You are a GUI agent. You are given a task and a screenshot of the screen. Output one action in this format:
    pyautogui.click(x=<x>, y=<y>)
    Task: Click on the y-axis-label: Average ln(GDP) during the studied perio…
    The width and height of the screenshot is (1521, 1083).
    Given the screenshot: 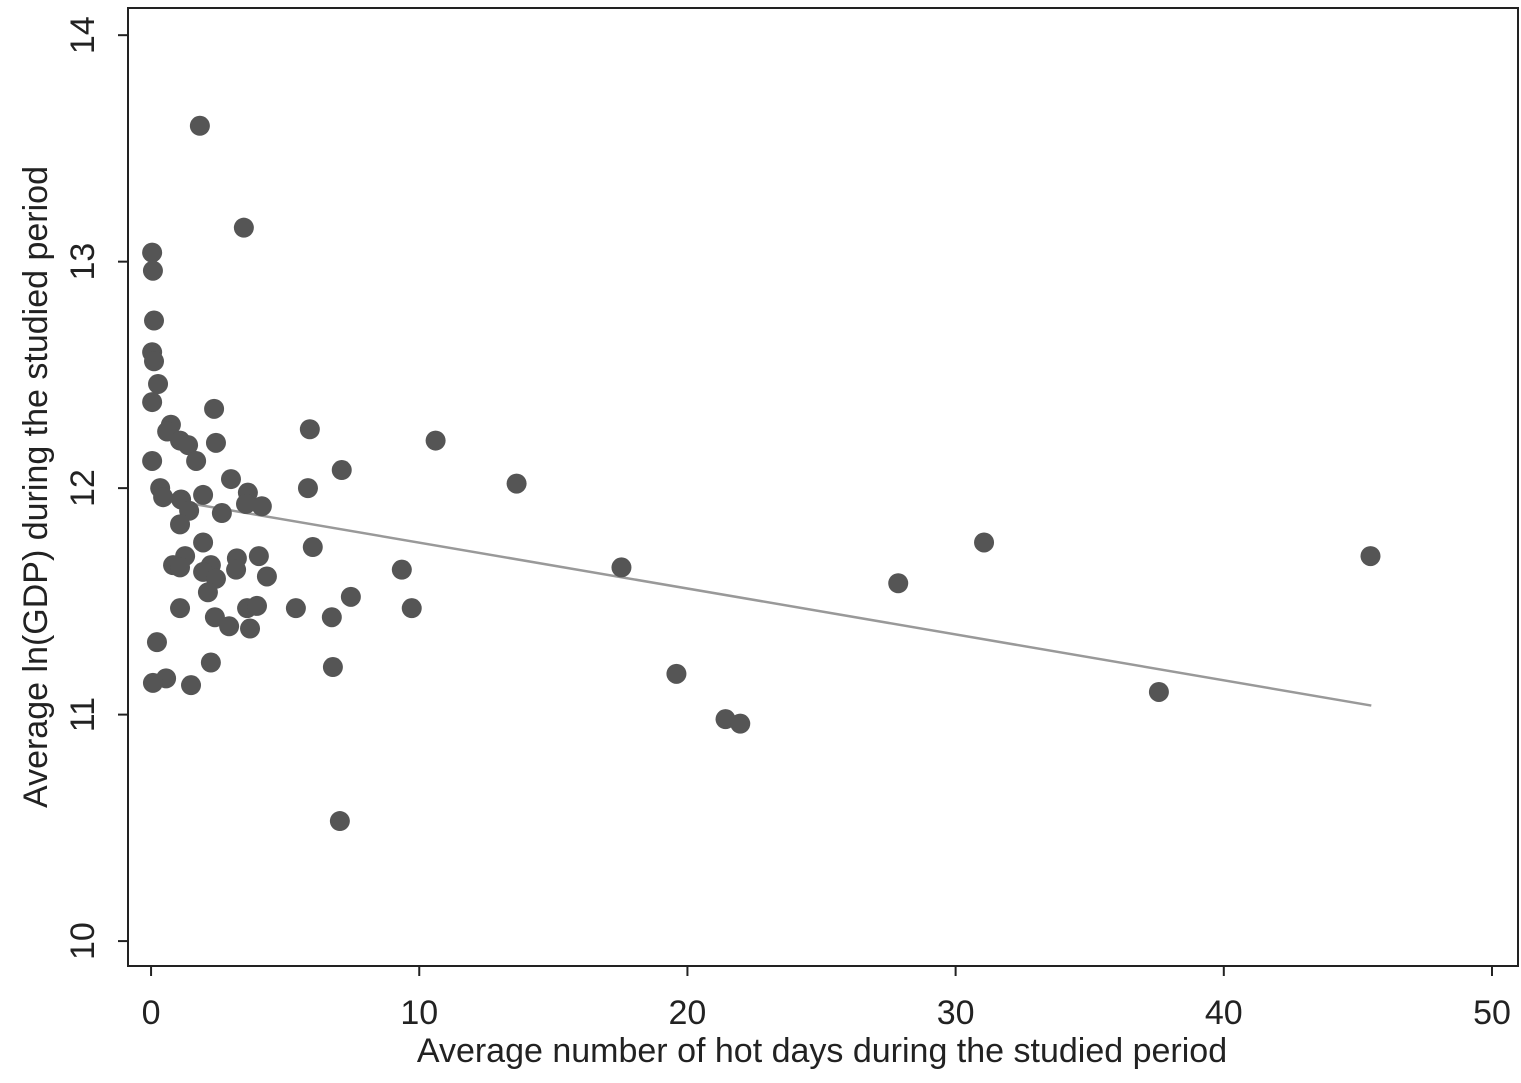 What is the action you would take?
    pyautogui.click(x=36, y=487)
    